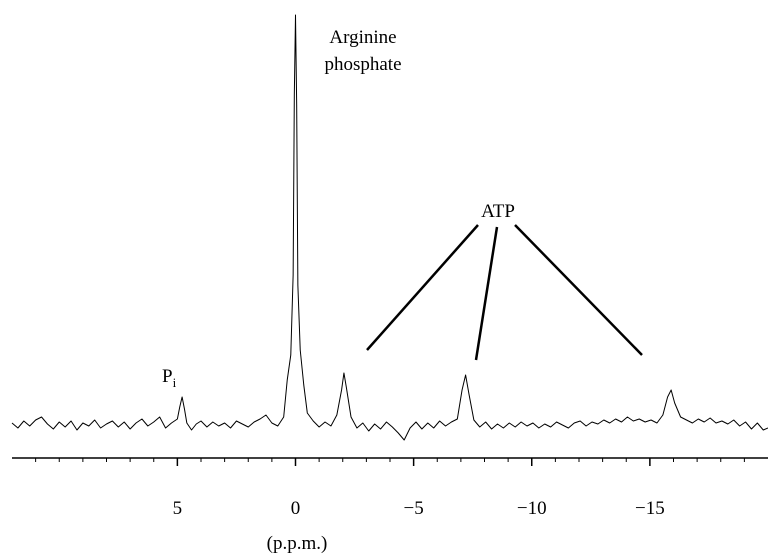 Image resolution: width=768 pixels, height=554 pixels. Describe the element at coordinates (175, 382) in the screenshot. I see `annotation-subscript: i` at that location.